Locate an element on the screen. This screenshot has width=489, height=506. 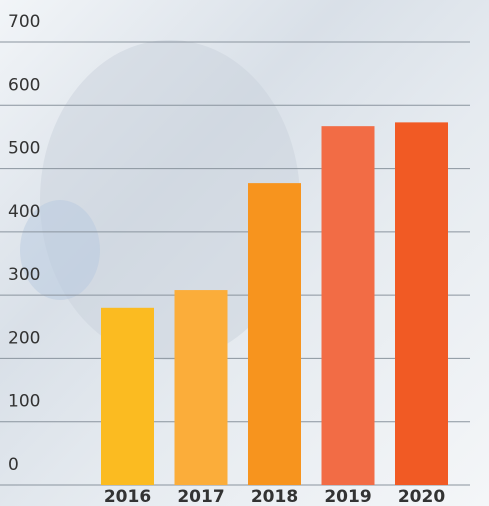
x-tick-label: 2016 is located at coordinates (127, 496).